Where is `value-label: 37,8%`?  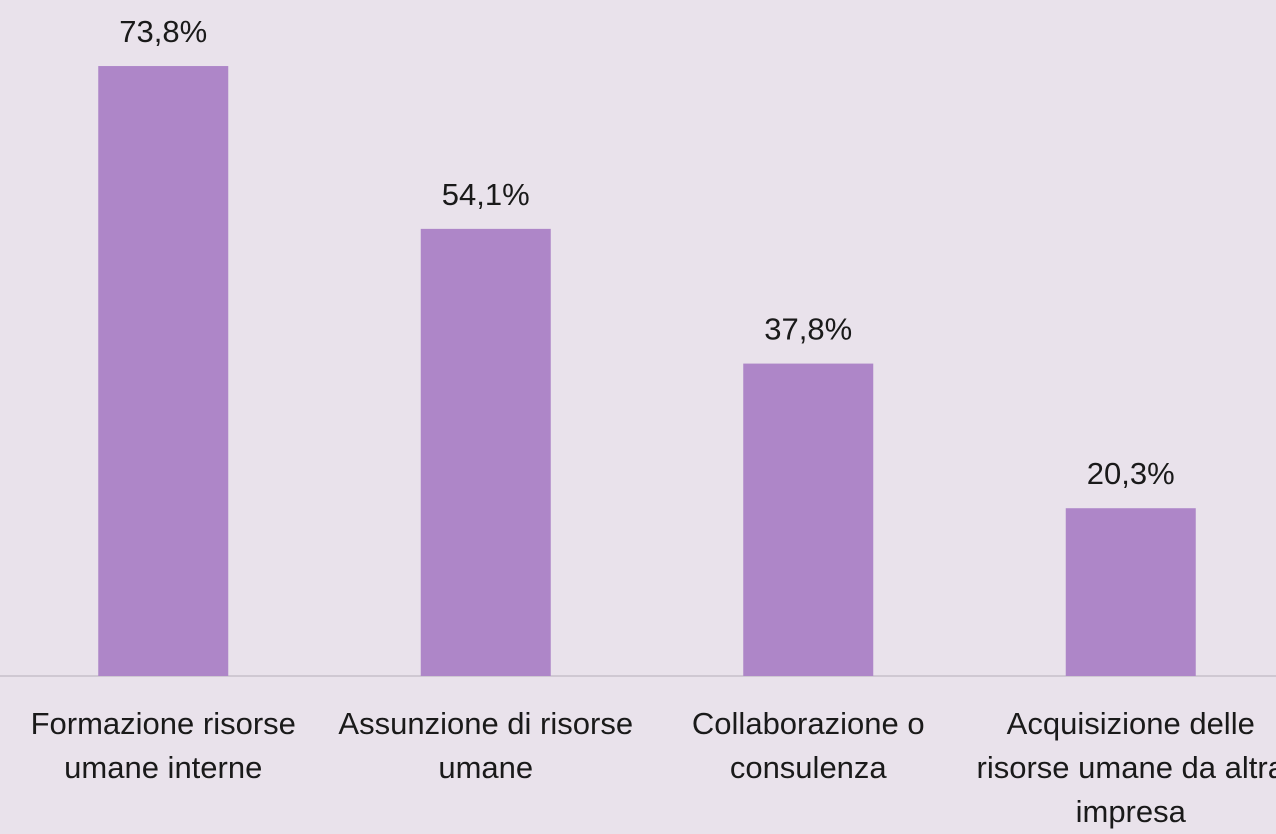 value-label: 37,8% is located at coordinates (808, 329).